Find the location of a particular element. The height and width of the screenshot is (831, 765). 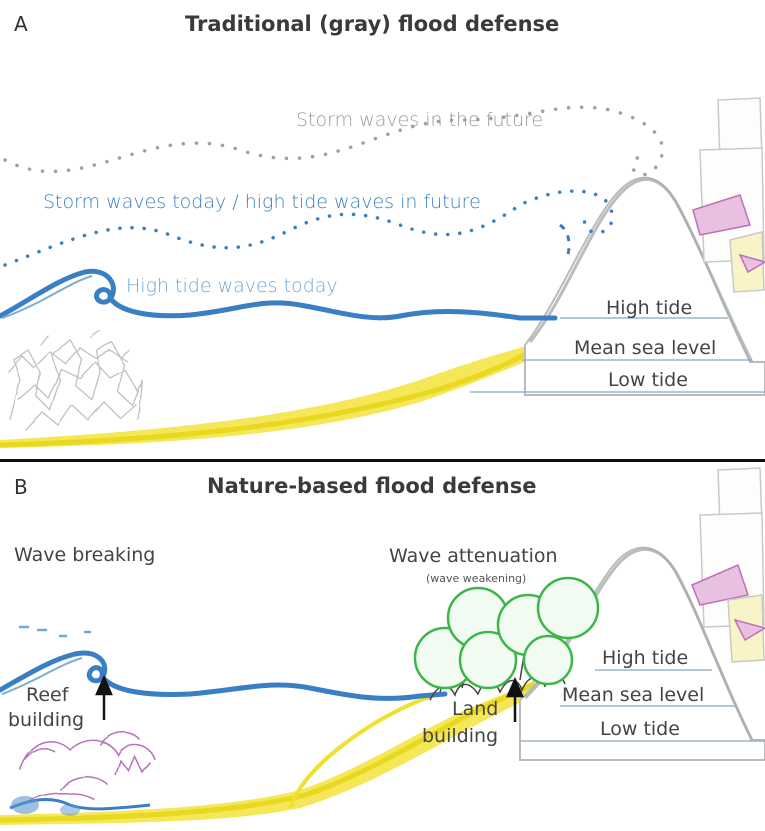

future-storm-wave-label: Storm waves in the future is located at coordinates (420, 120).